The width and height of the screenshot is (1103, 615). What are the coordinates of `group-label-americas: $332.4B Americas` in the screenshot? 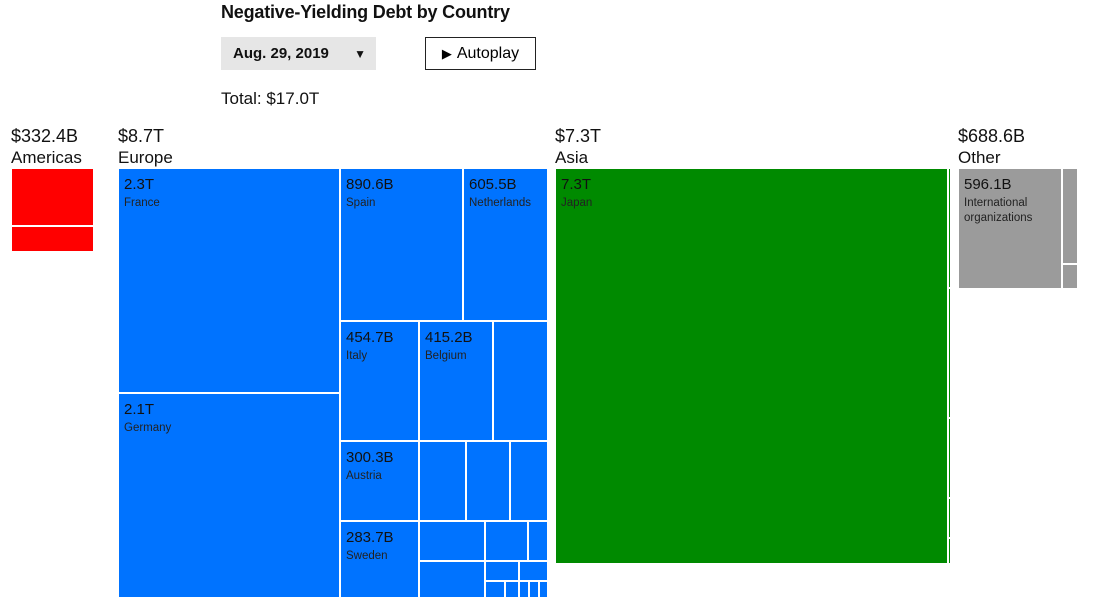 It's located at (46, 147).